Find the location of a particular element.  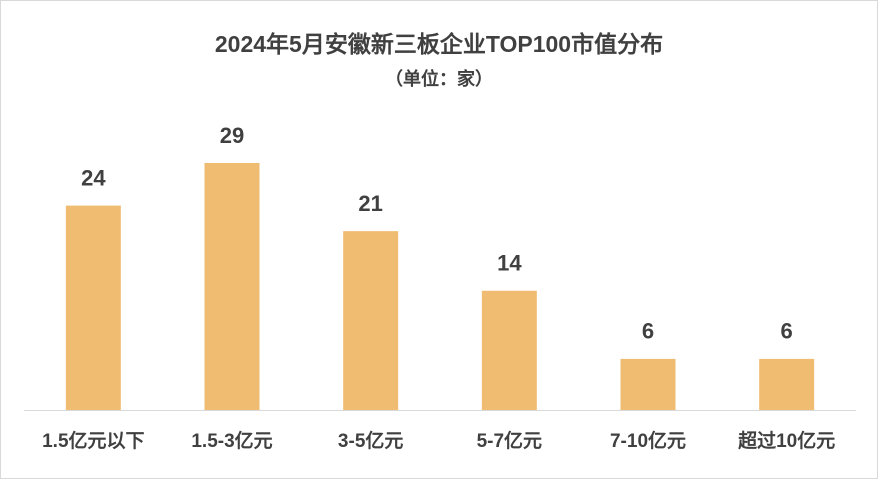

chart-title: 2024年5月安徽新三板企业TOP100市值分布 is located at coordinates (439, 44).